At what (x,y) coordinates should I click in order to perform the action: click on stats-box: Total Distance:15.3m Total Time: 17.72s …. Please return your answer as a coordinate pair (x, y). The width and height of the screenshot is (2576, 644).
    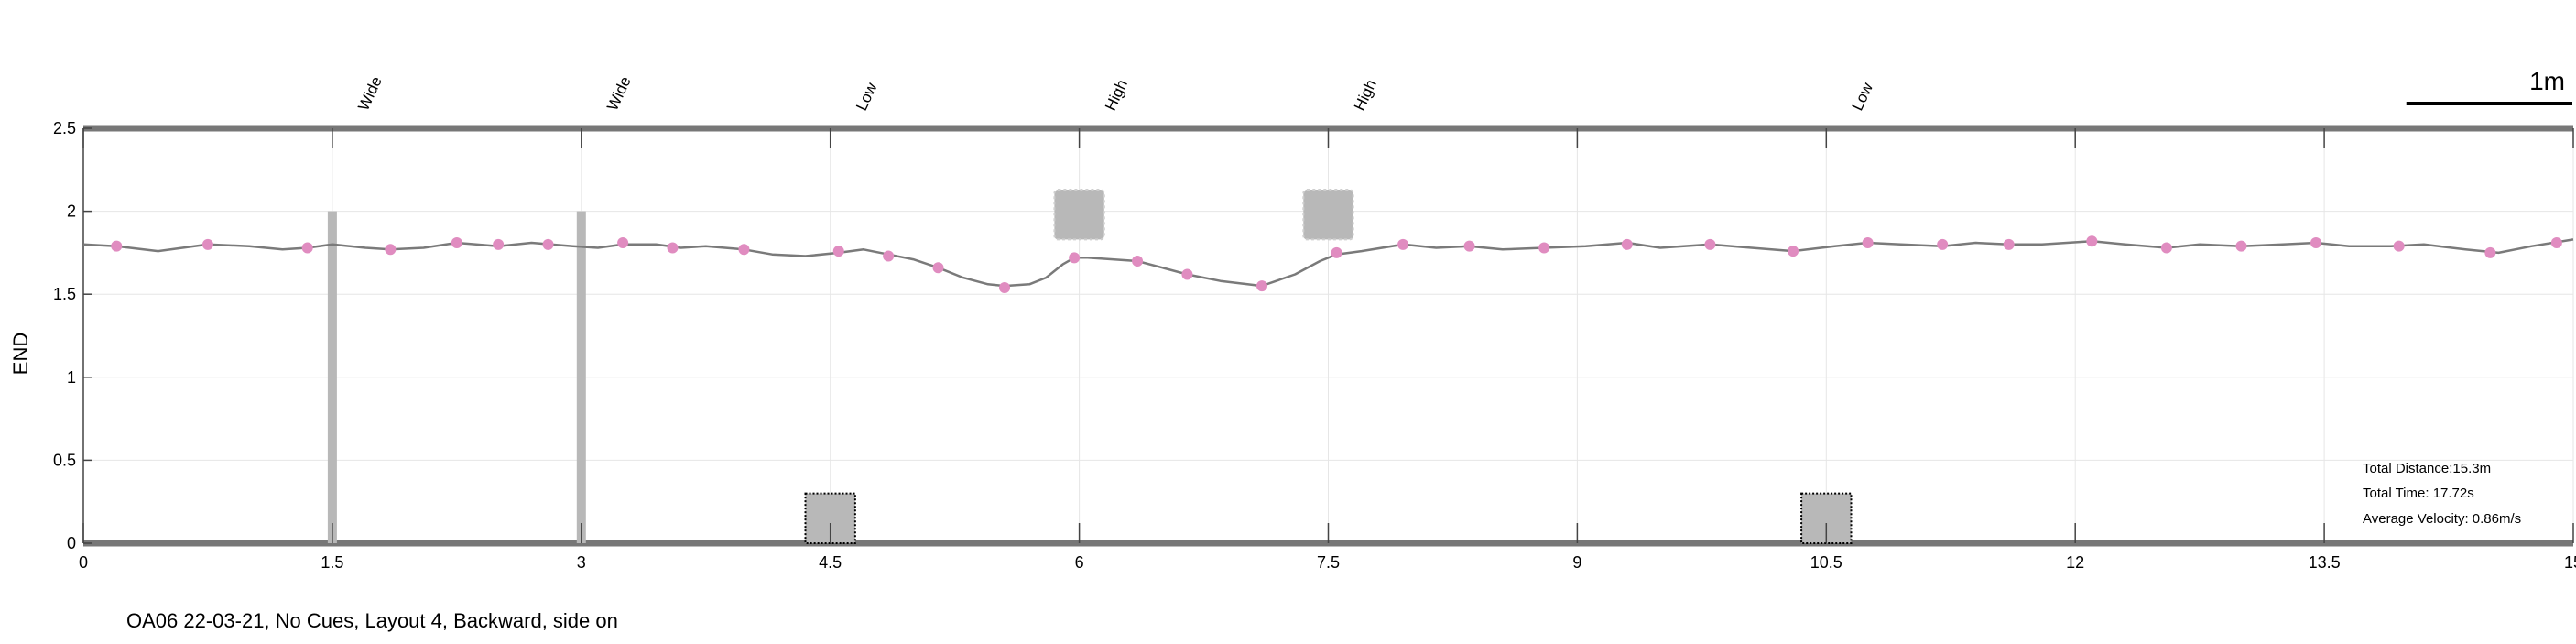
    Looking at the image, I should click on (2442, 494).